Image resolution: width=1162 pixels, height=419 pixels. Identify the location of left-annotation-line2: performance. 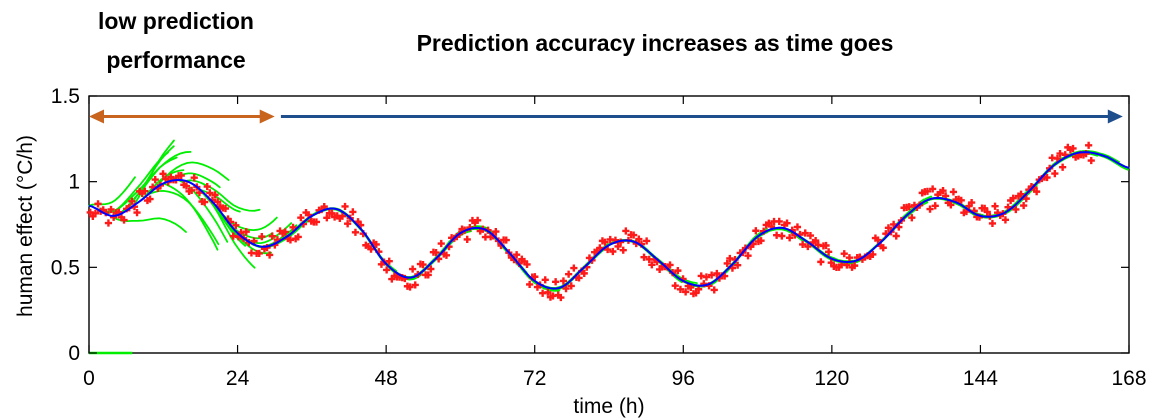
(175, 60).